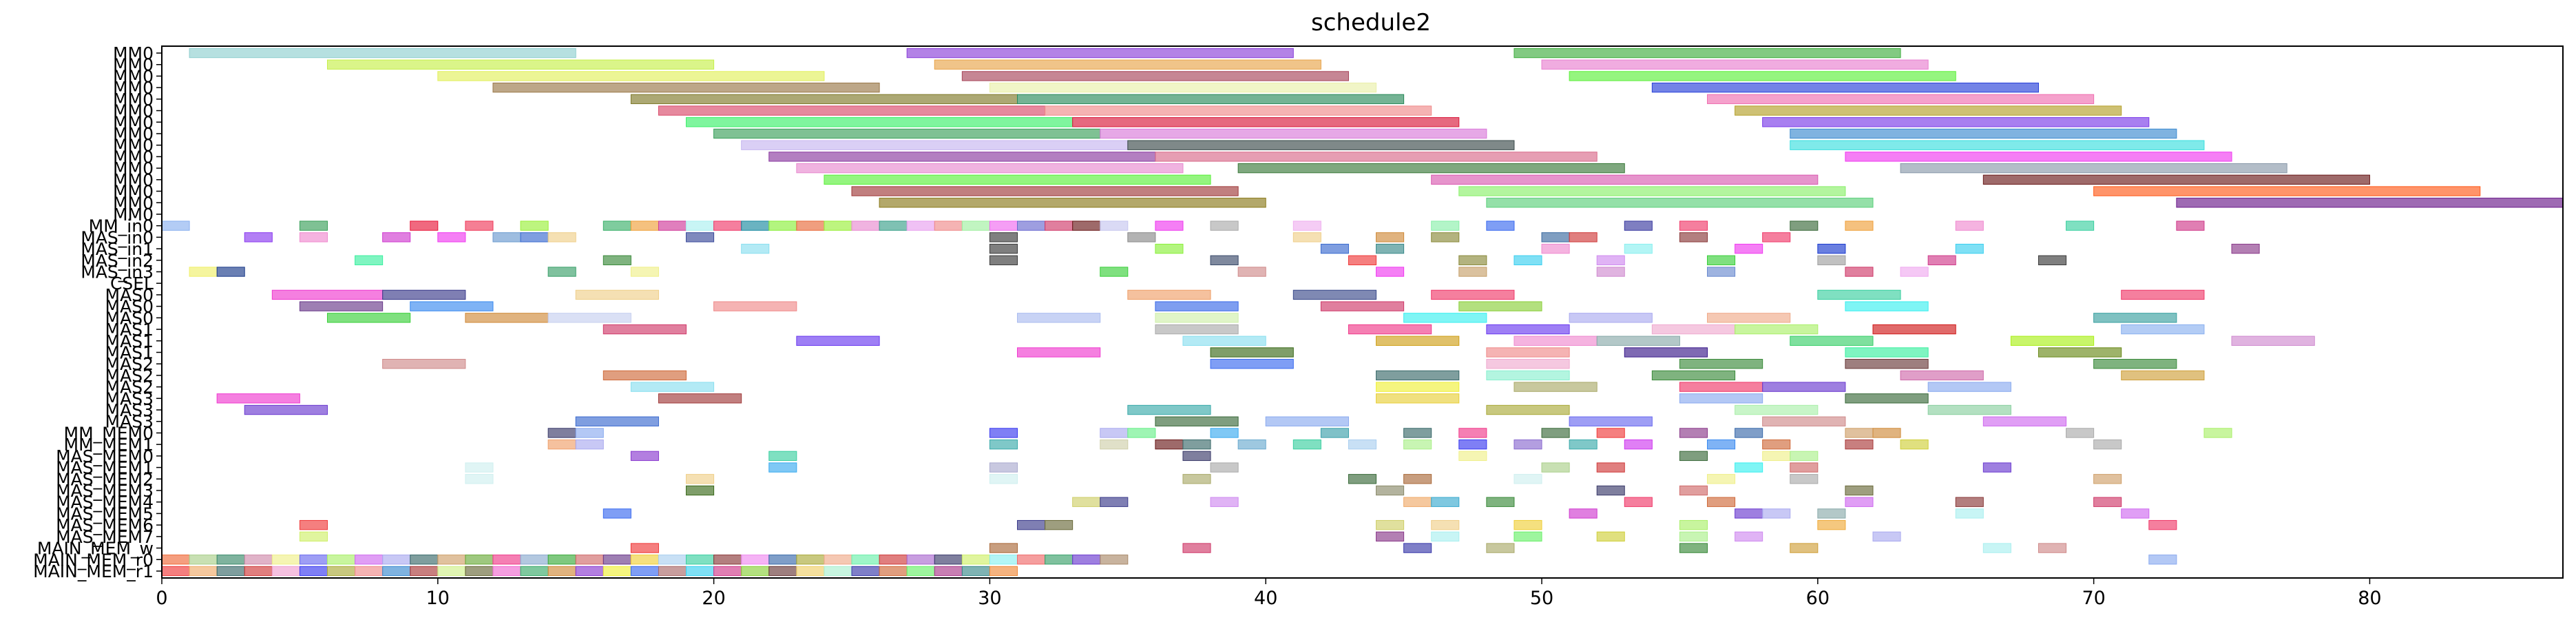  What do you see at coordinates (132, 283) in the screenshot?
I see `y-tick-label: CSEL` at bounding box center [132, 283].